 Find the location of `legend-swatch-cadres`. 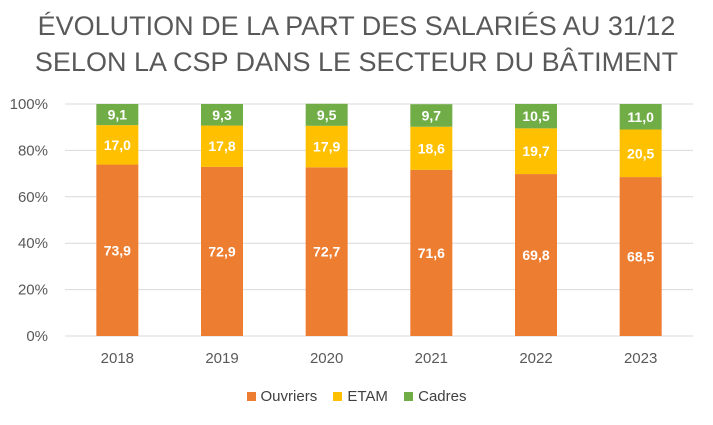

legend-swatch-cadres is located at coordinates (409, 396).